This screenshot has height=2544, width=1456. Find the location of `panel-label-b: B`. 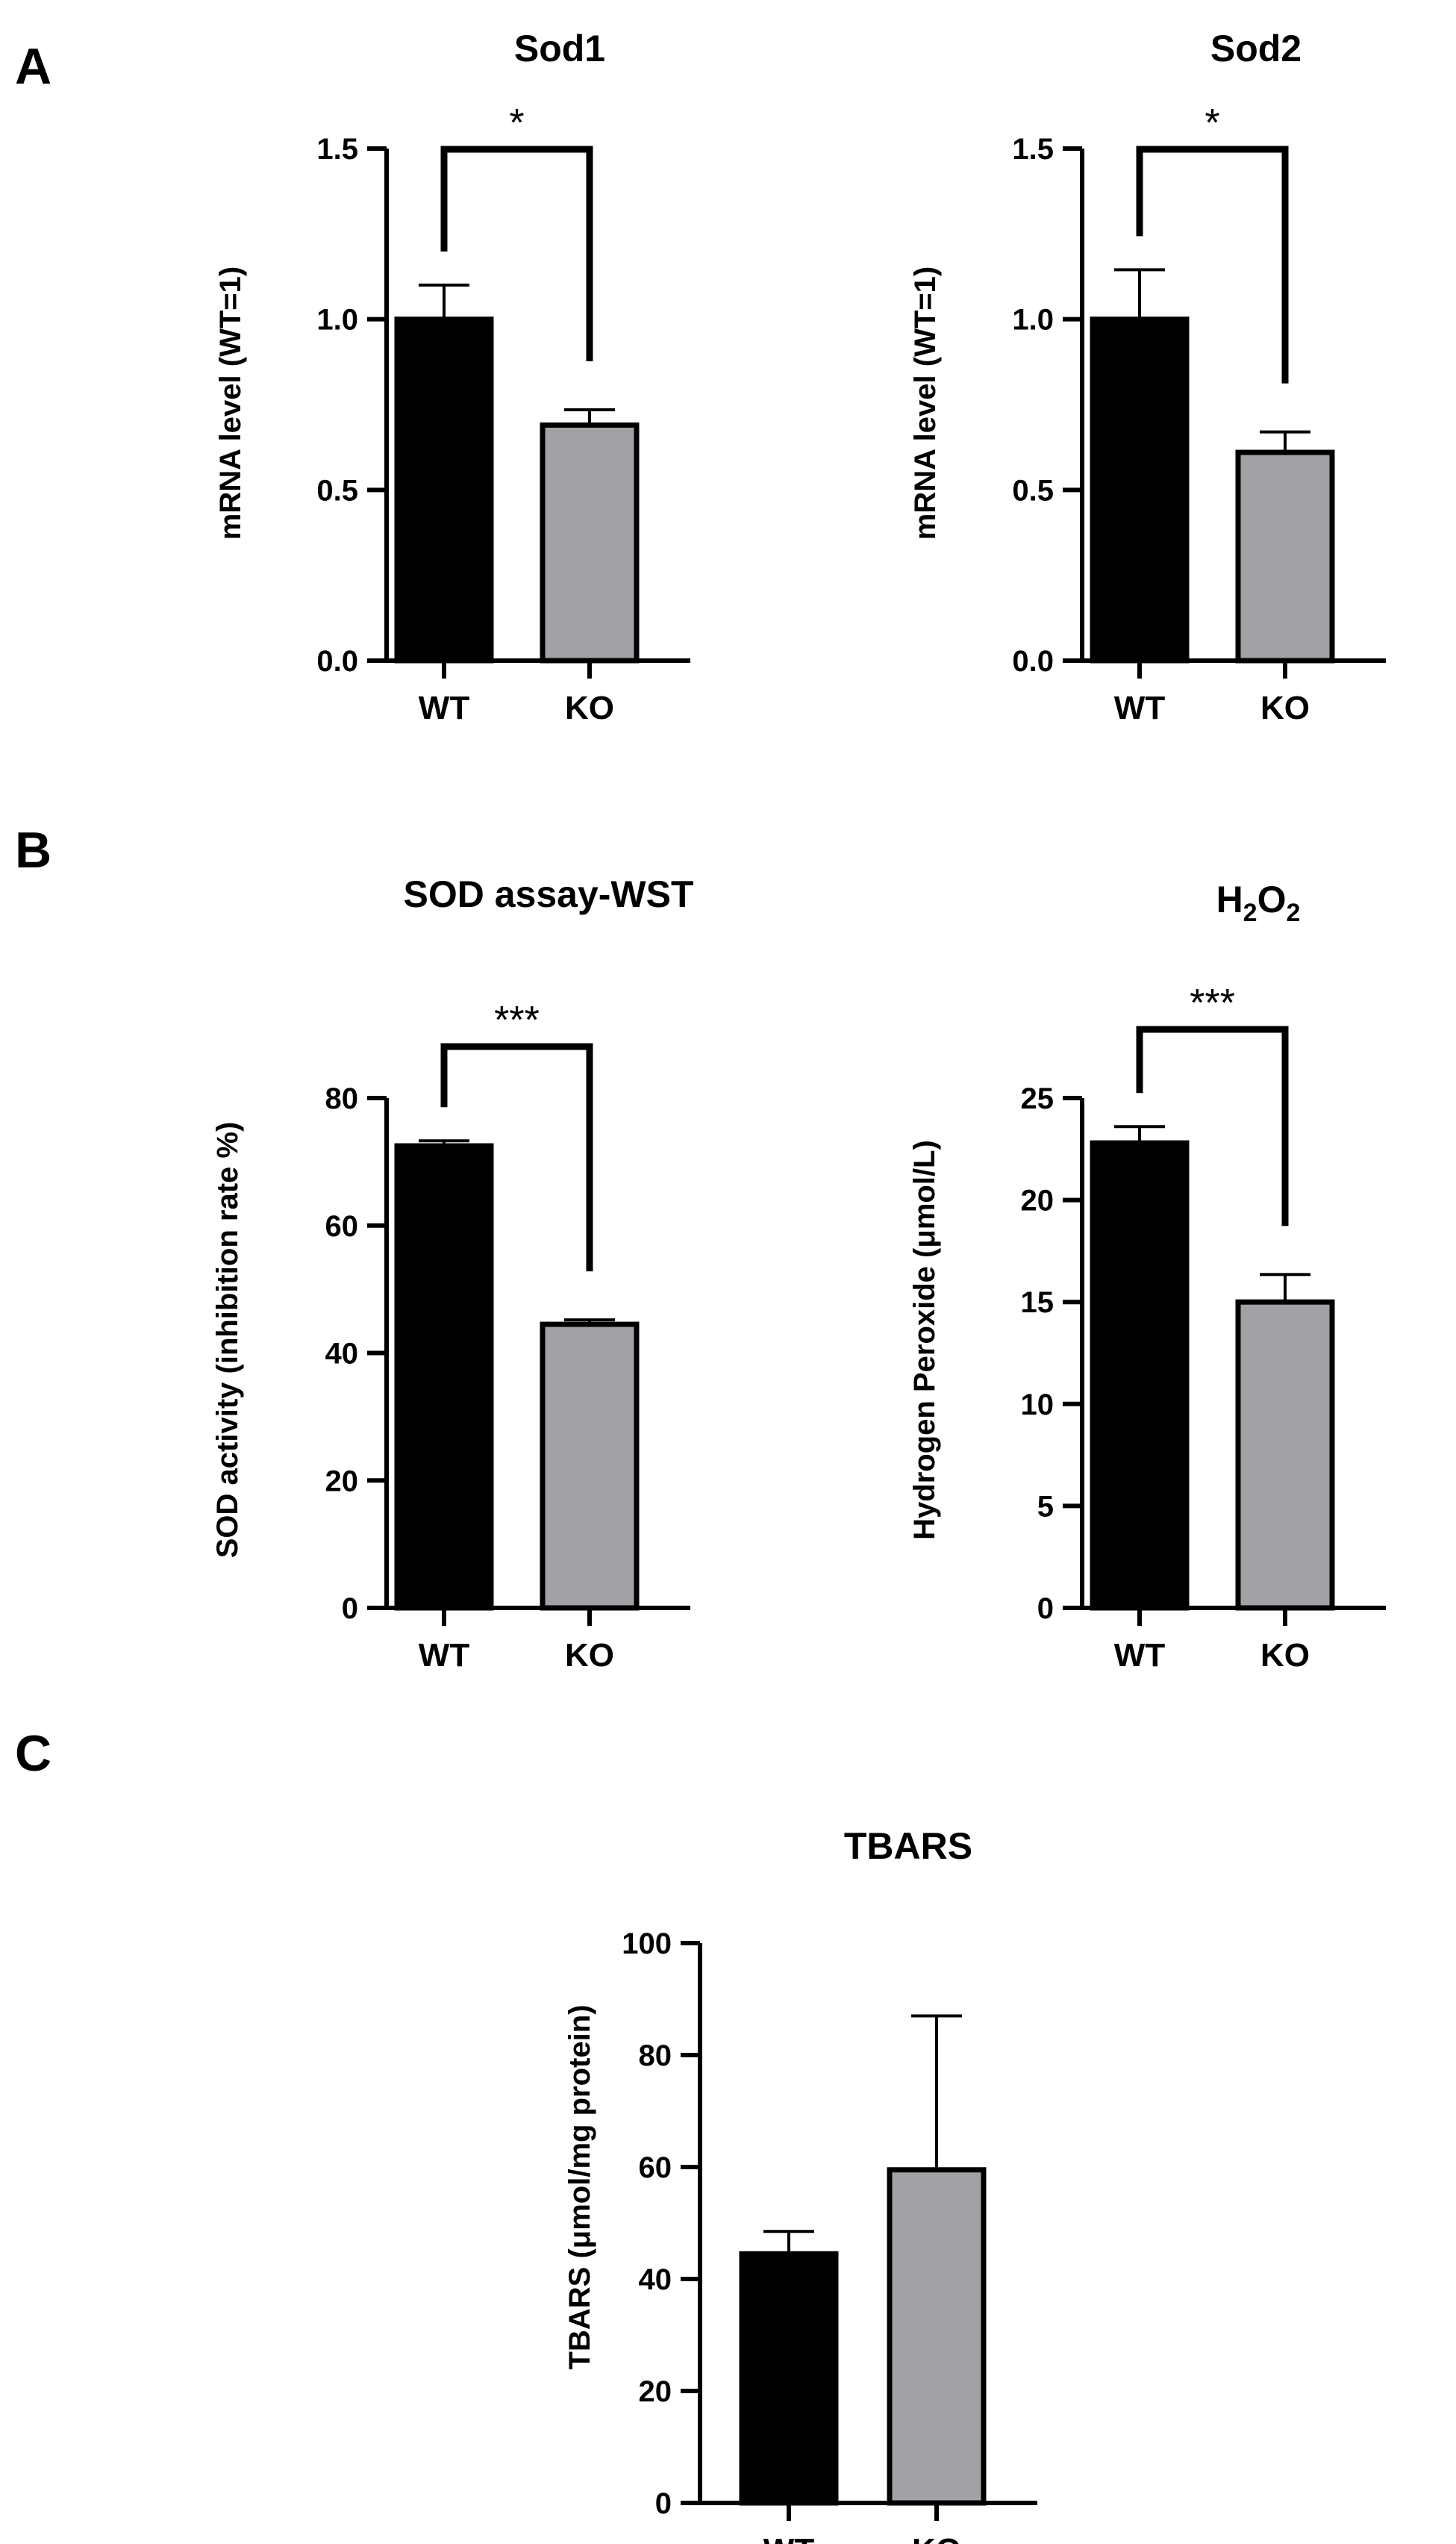

panel-label-b: B is located at coordinates (33, 850).